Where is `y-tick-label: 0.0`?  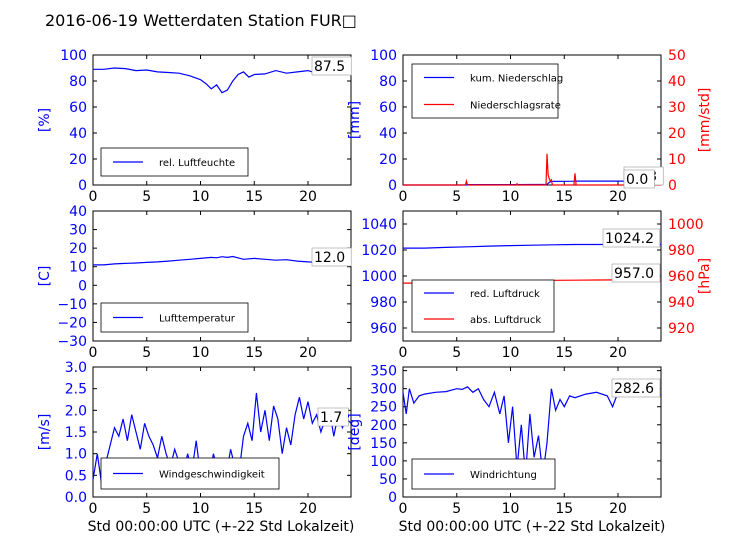
y-tick-label: 0.0 is located at coordinates (76, 498).